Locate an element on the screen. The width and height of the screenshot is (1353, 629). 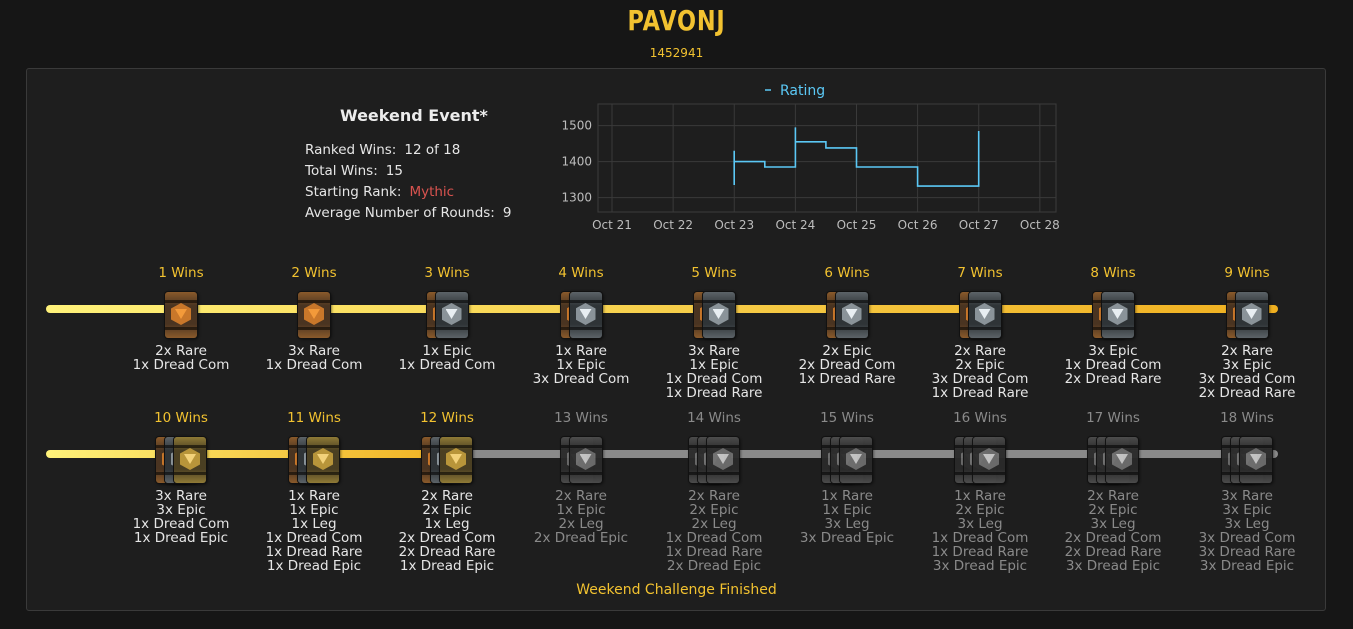
reward-item-line: 2x Dread Com is located at coordinates (1113, 538).